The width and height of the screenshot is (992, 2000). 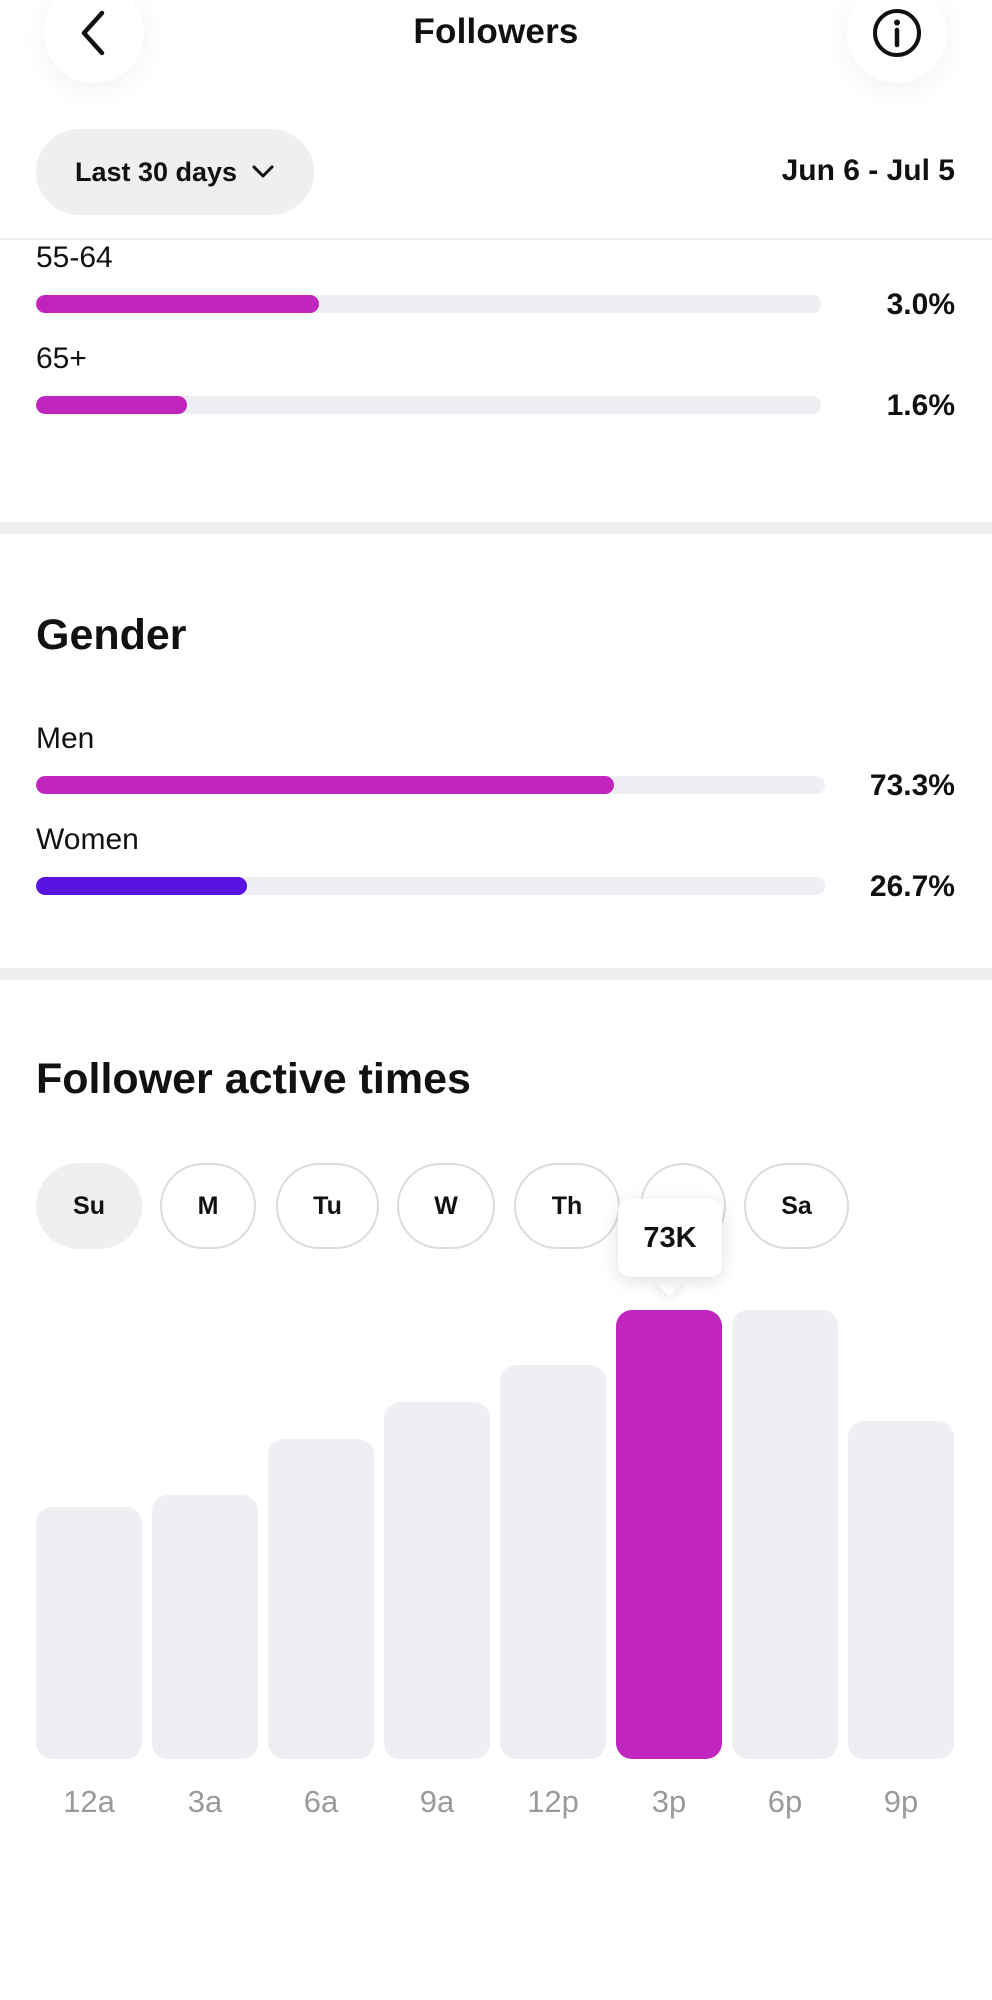 What do you see at coordinates (496, 31) in the screenshot?
I see `page-title: Followers` at bounding box center [496, 31].